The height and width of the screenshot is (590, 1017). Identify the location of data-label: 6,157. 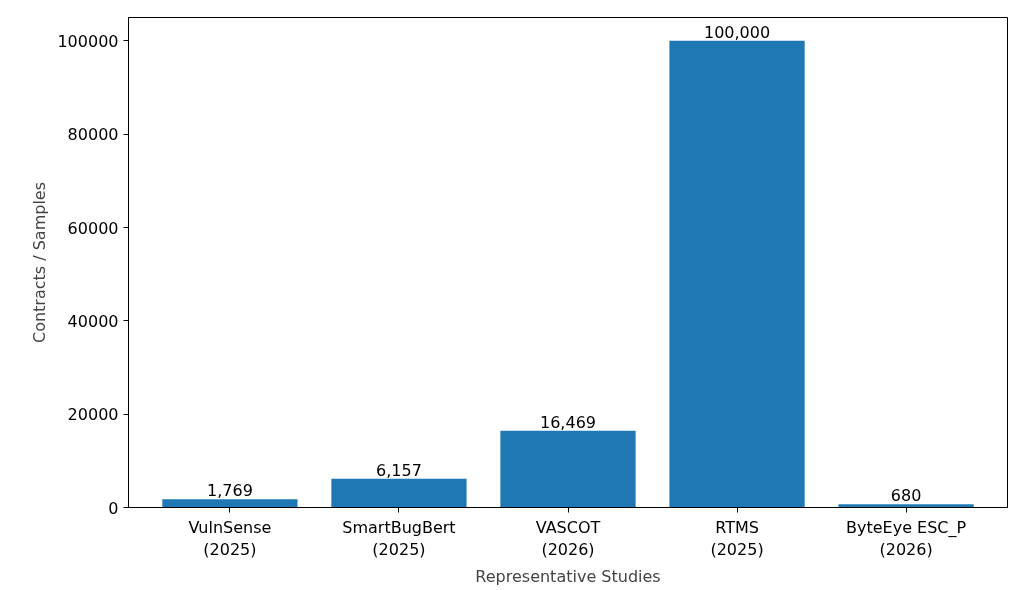
(399, 470).